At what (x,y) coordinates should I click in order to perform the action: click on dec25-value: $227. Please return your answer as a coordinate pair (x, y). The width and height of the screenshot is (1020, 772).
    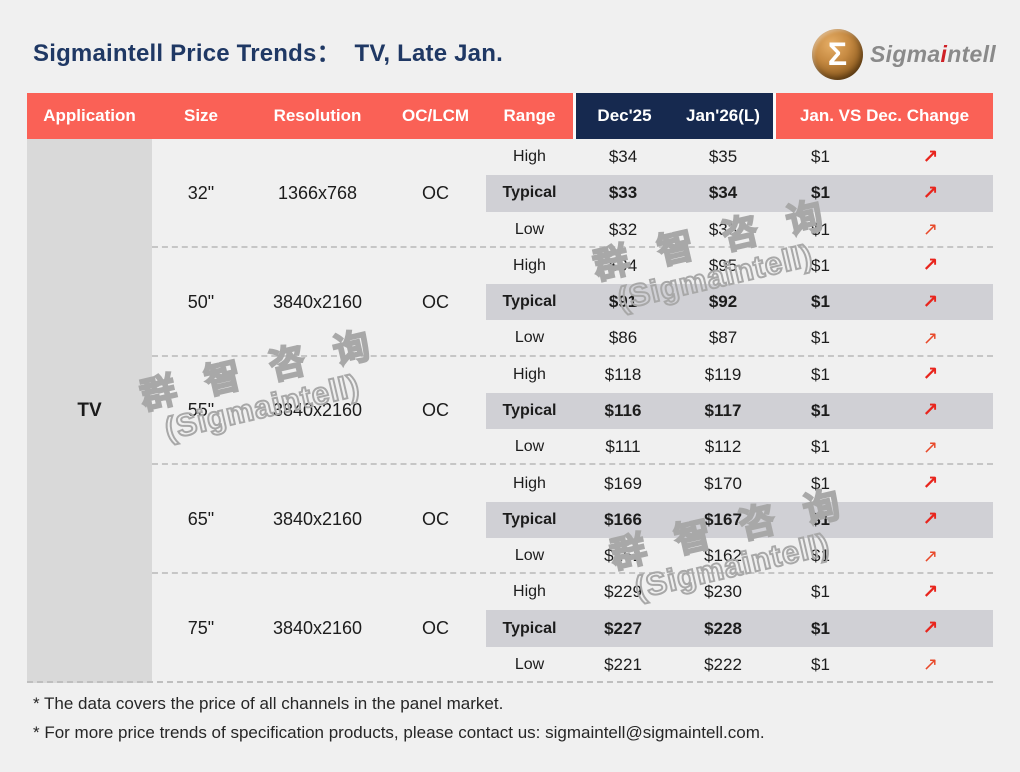
    Looking at the image, I should click on (623, 628).